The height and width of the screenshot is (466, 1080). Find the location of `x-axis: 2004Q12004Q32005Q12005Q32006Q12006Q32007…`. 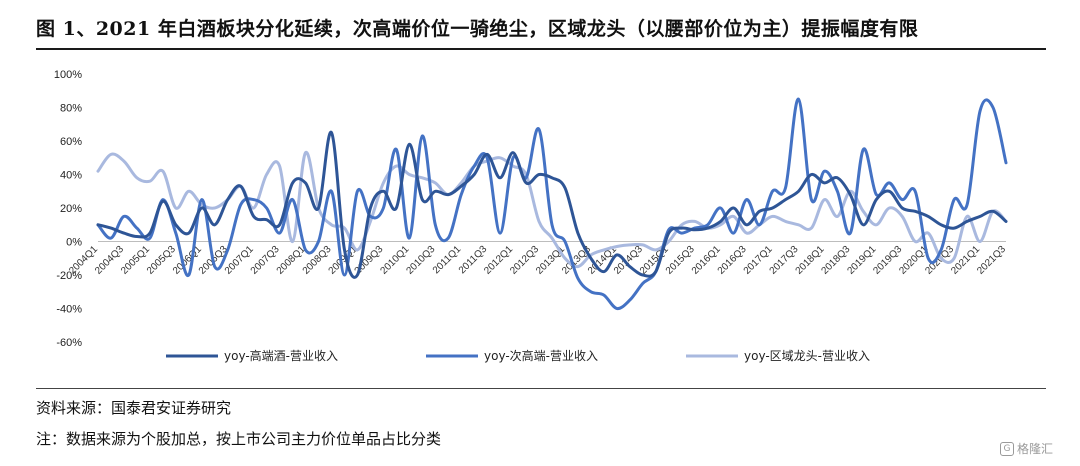

x-axis: 2004Q12004Q32005Q12005Q32006Q12006Q32007… is located at coordinates (537, 259).